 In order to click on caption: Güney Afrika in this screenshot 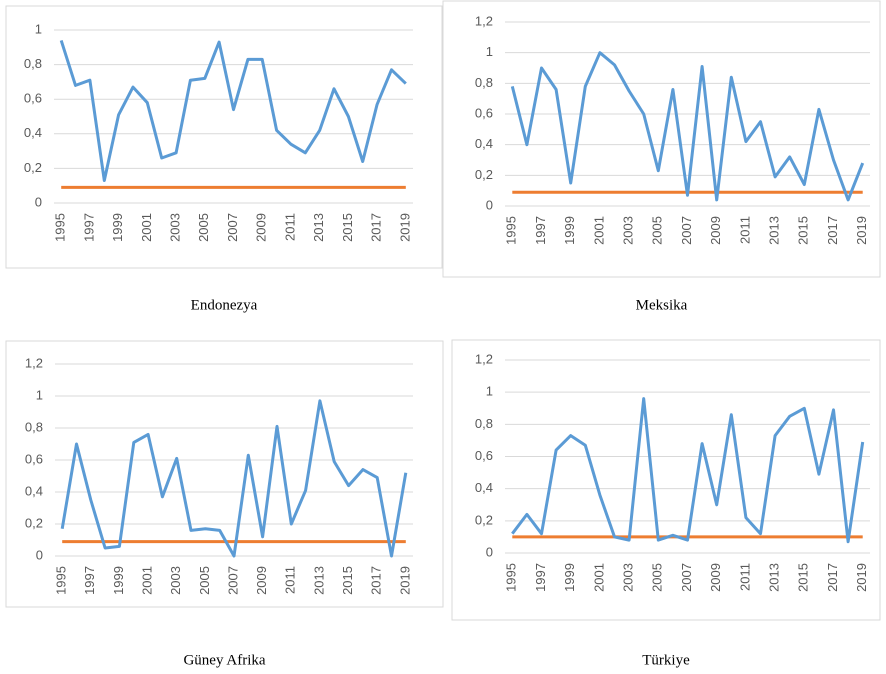, I will do `click(224, 660)`.